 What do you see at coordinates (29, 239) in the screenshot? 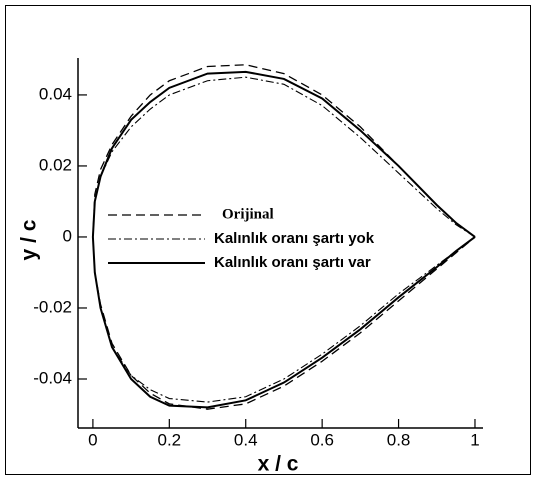
I see `y-axis-label: y / c` at bounding box center [29, 239].